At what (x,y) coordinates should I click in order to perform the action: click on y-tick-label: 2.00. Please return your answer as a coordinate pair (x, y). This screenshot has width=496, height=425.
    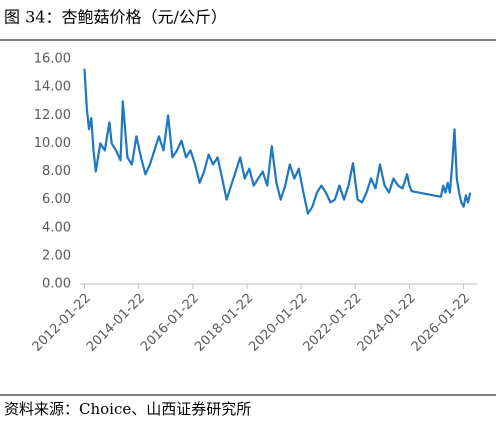
    Looking at the image, I should click on (56, 255).